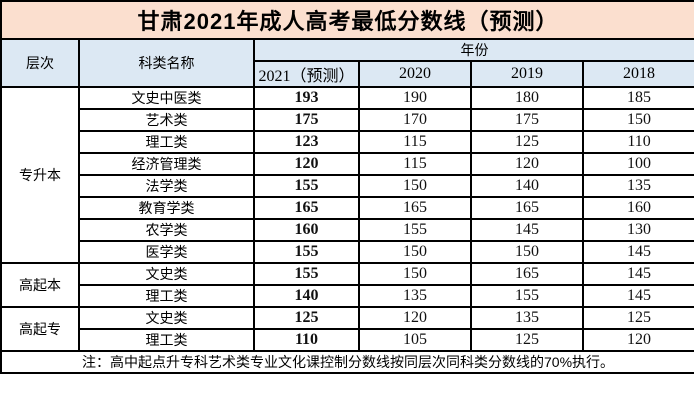 The width and height of the screenshot is (694, 401). I want to click on header-row-2: 2021（预测） 2020 2019 2018, so click(347, 74).